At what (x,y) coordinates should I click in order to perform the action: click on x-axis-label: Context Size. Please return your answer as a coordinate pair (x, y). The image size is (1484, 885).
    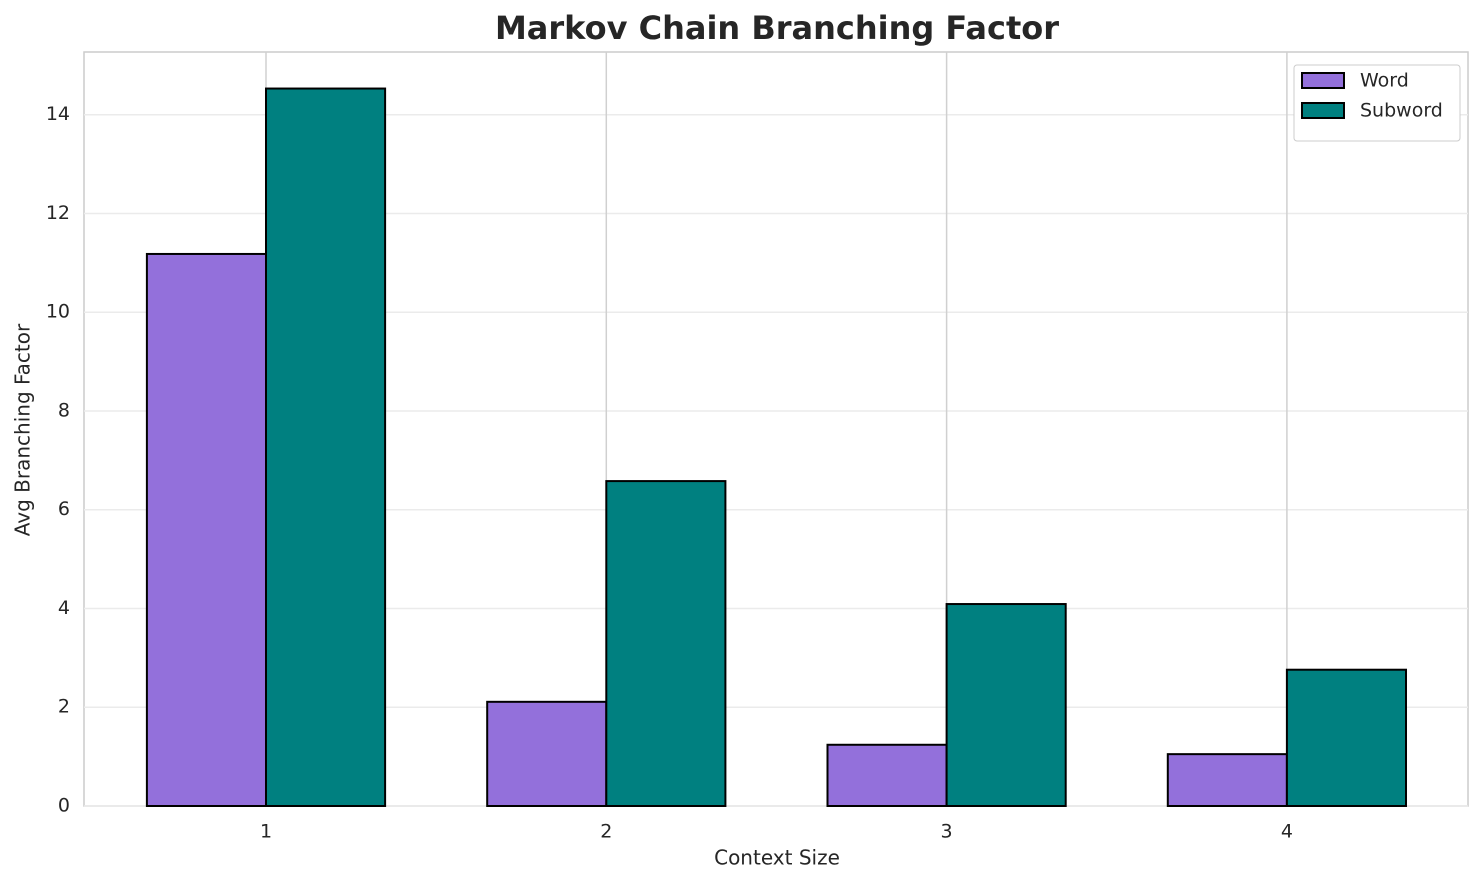
    Looking at the image, I should click on (777, 858).